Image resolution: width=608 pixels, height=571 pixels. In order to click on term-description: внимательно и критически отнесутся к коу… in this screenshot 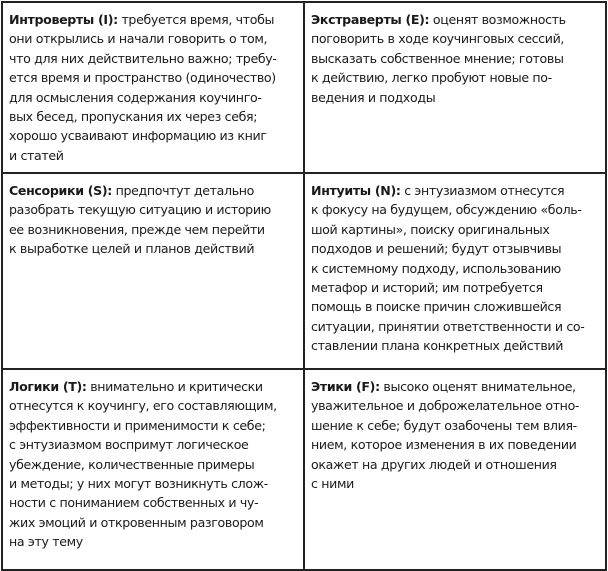, I will do `click(143, 464)`.